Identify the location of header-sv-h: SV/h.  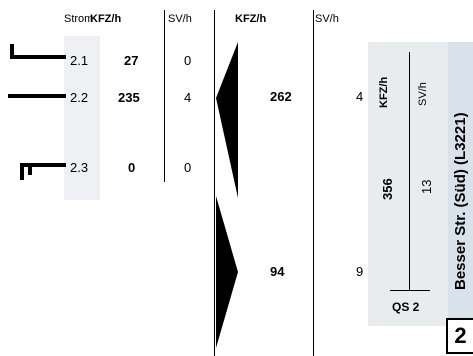
(180, 19).